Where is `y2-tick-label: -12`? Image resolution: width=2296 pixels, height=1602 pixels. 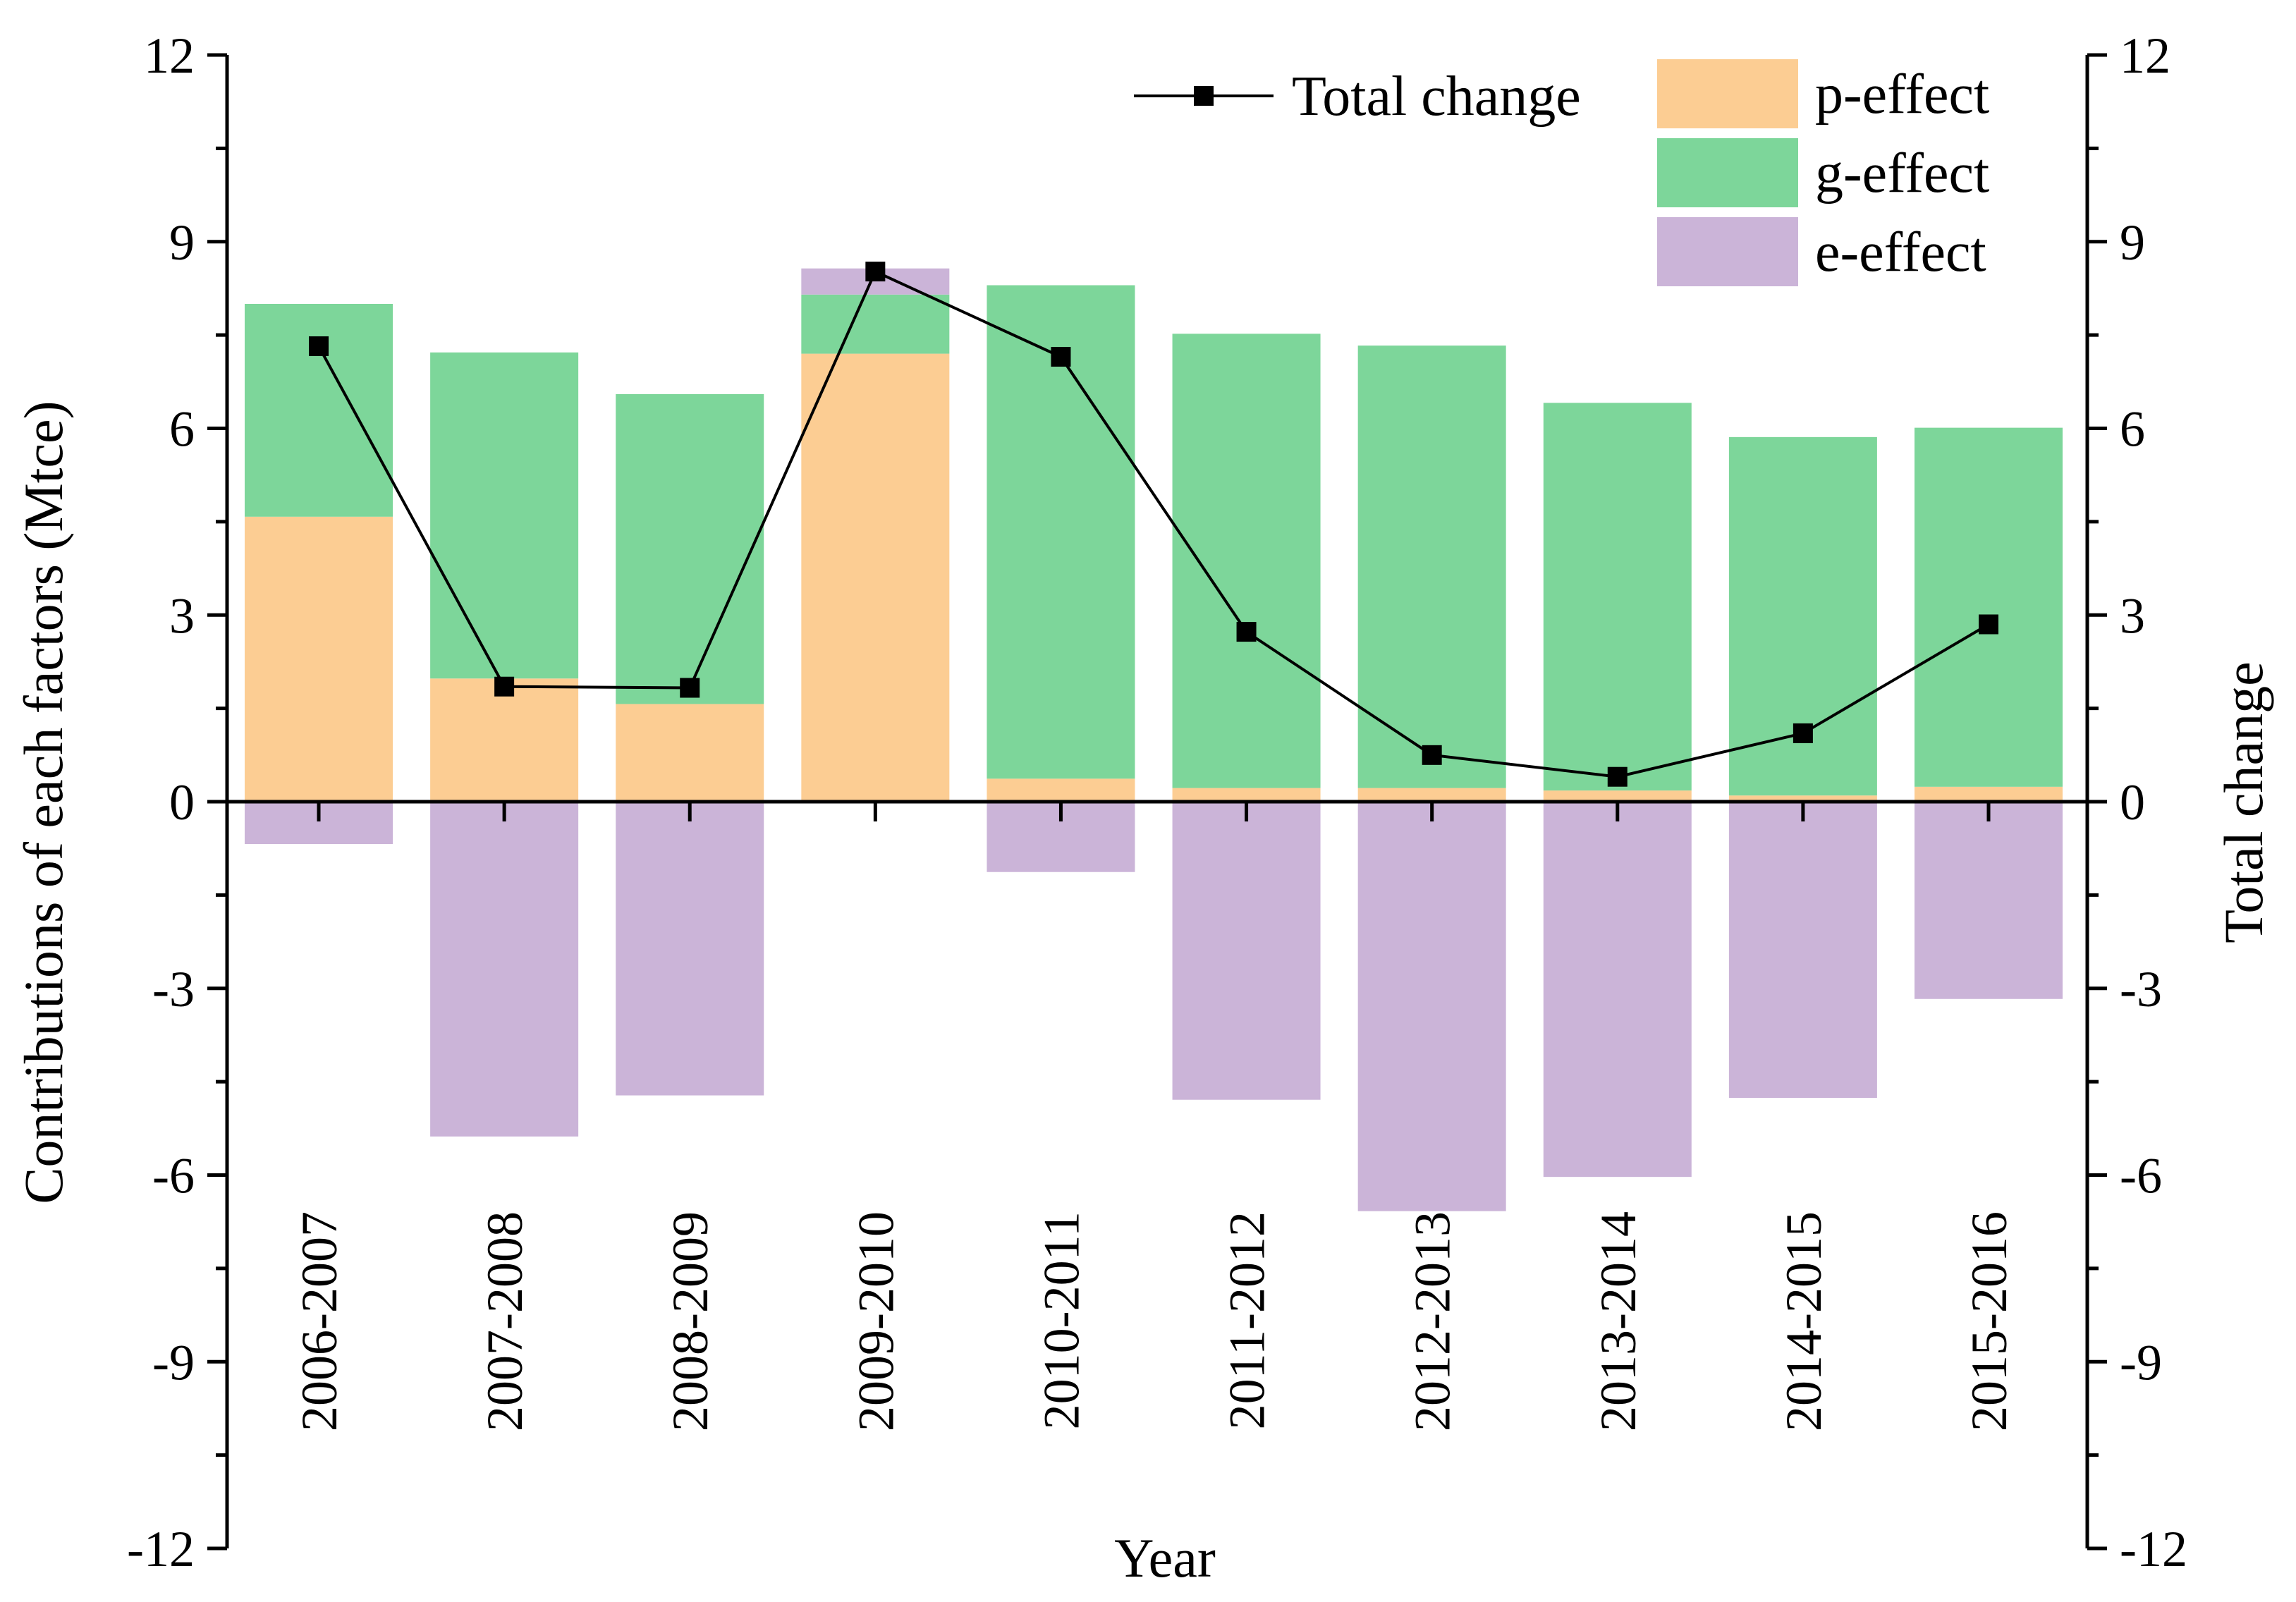 y2-tick-label: -12 is located at coordinates (2153, 1549).